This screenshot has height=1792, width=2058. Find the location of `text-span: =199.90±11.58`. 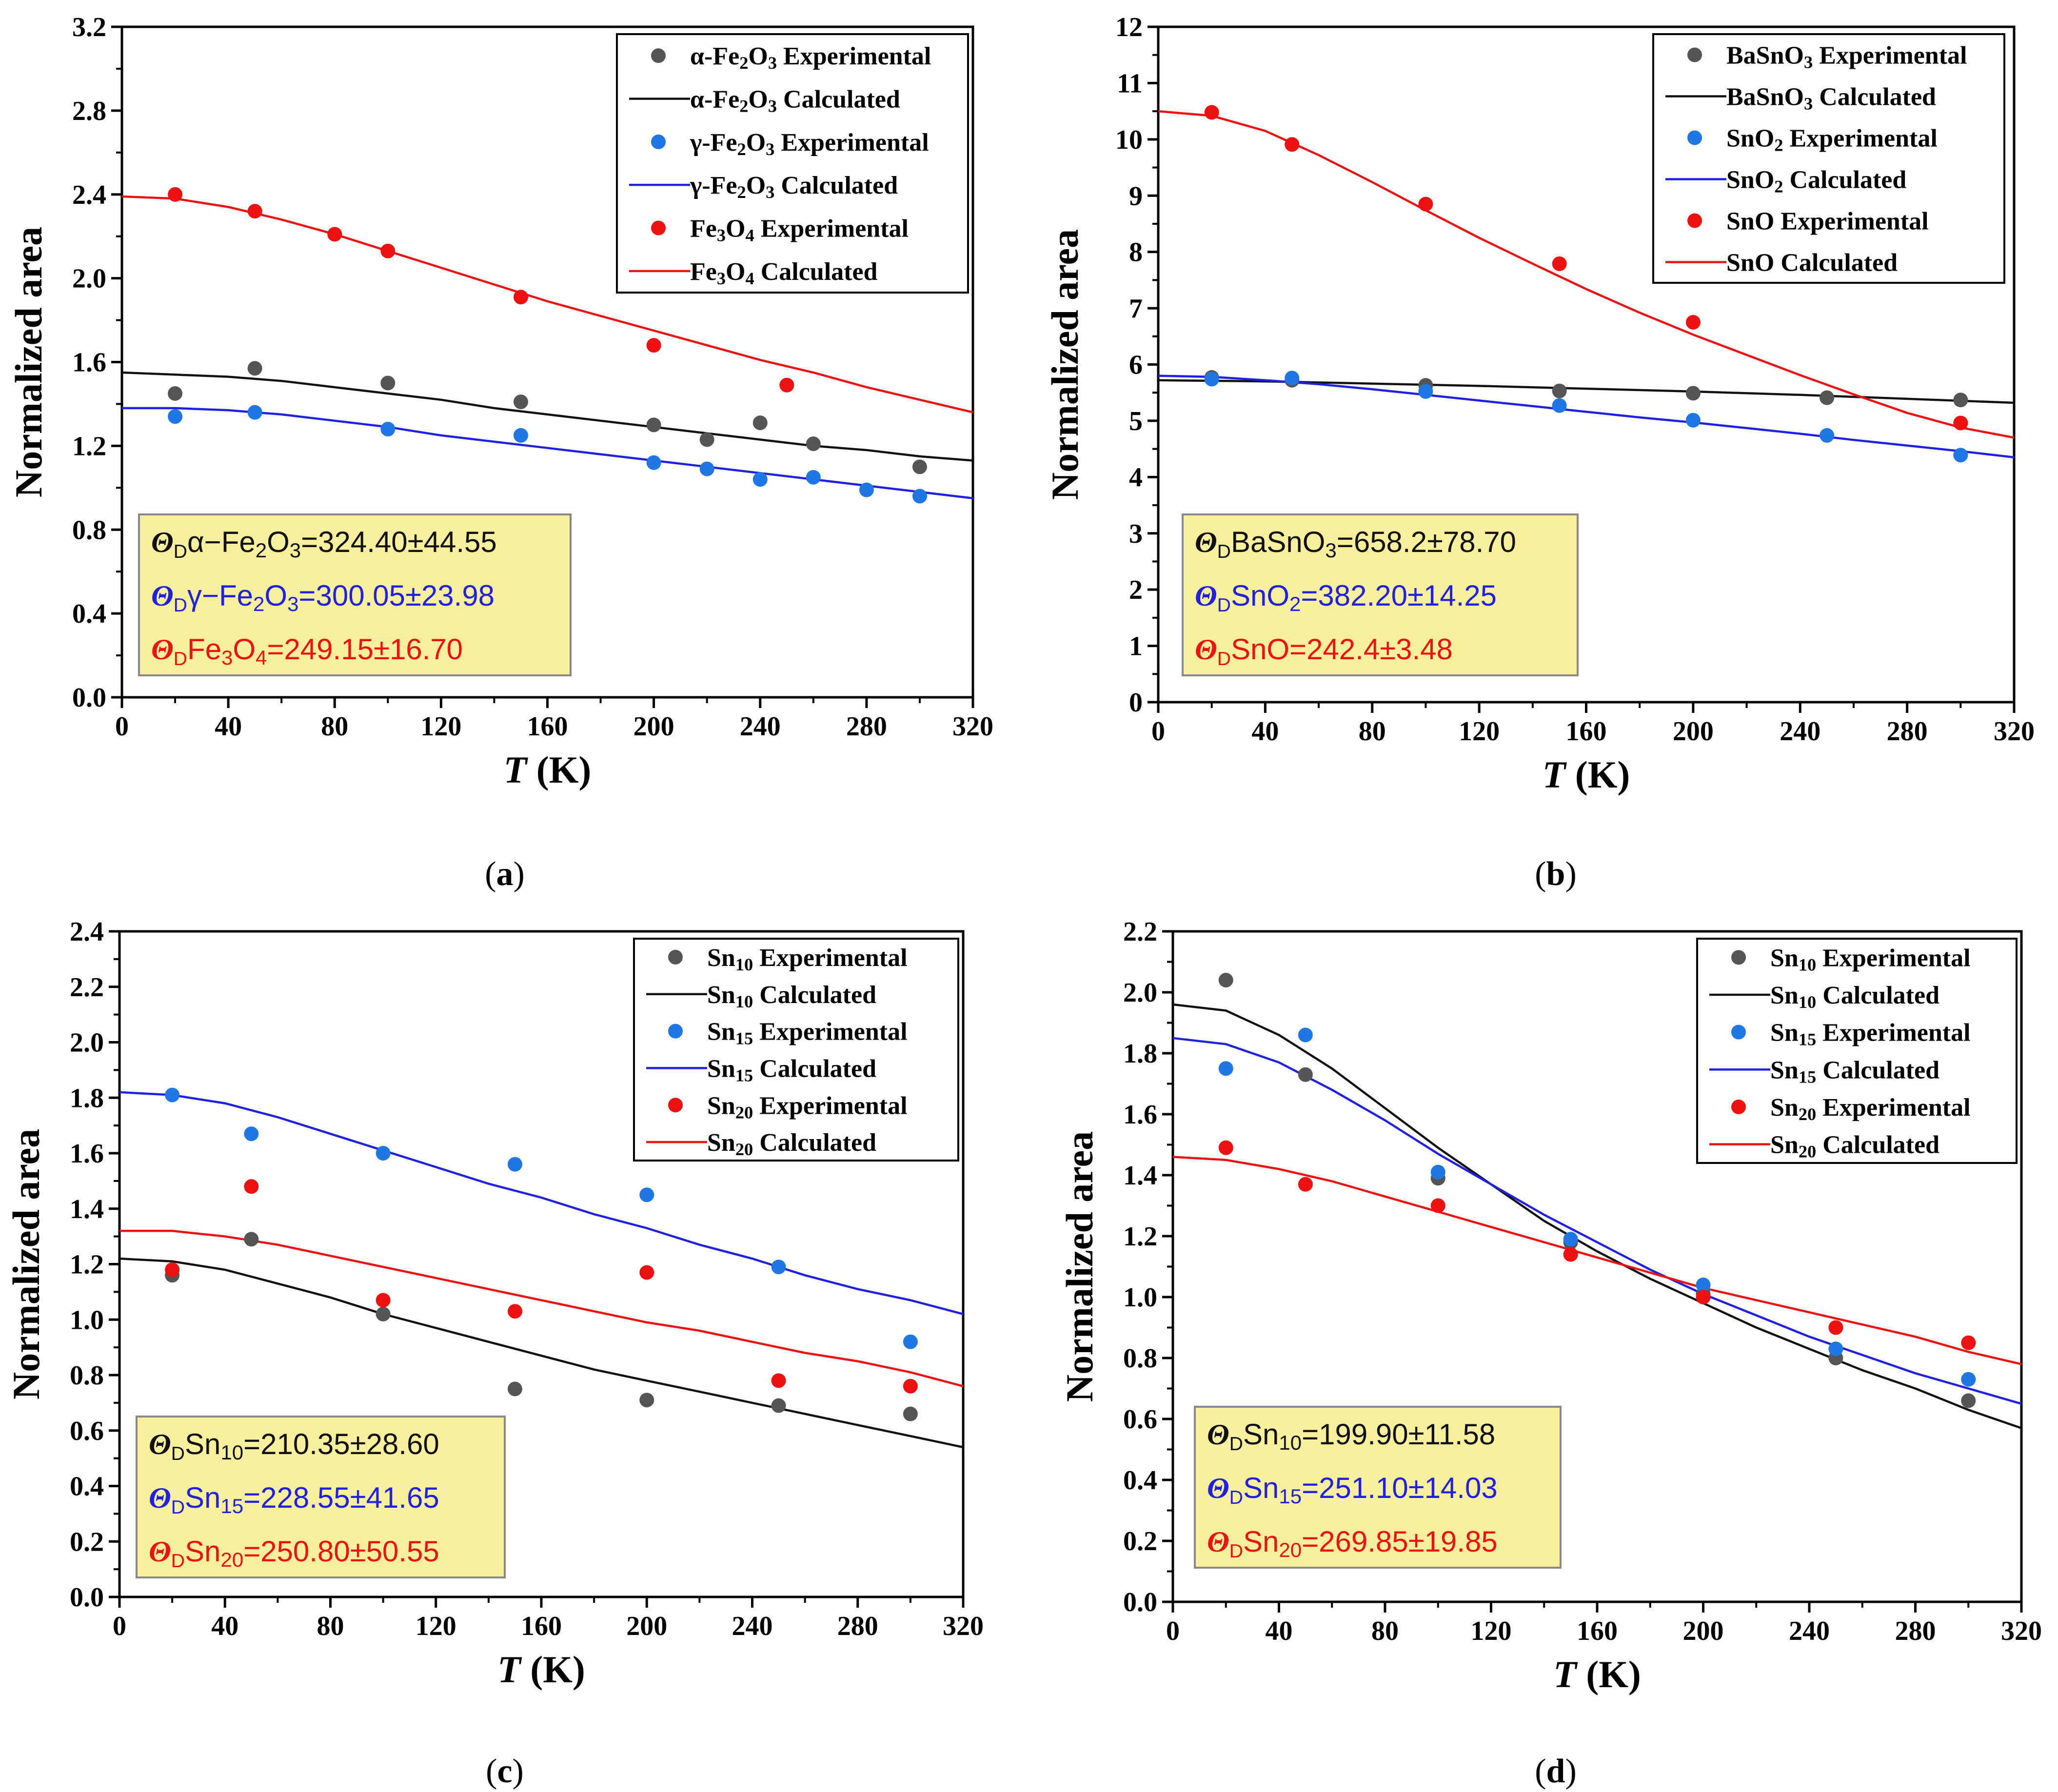

text-span: =199.90±11.58 is located at coordinates (1398, 1434).